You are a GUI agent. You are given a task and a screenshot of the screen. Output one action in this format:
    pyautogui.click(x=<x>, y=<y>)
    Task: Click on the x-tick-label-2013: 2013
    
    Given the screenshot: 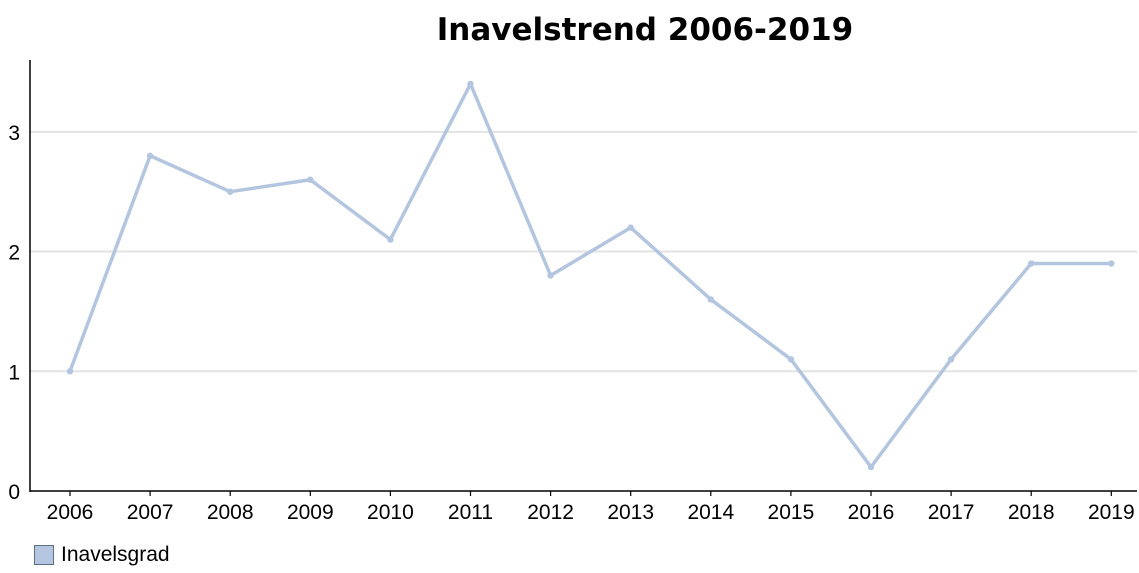 What is the action you would take?
    pyautogui.click(x=630, y=512)
    